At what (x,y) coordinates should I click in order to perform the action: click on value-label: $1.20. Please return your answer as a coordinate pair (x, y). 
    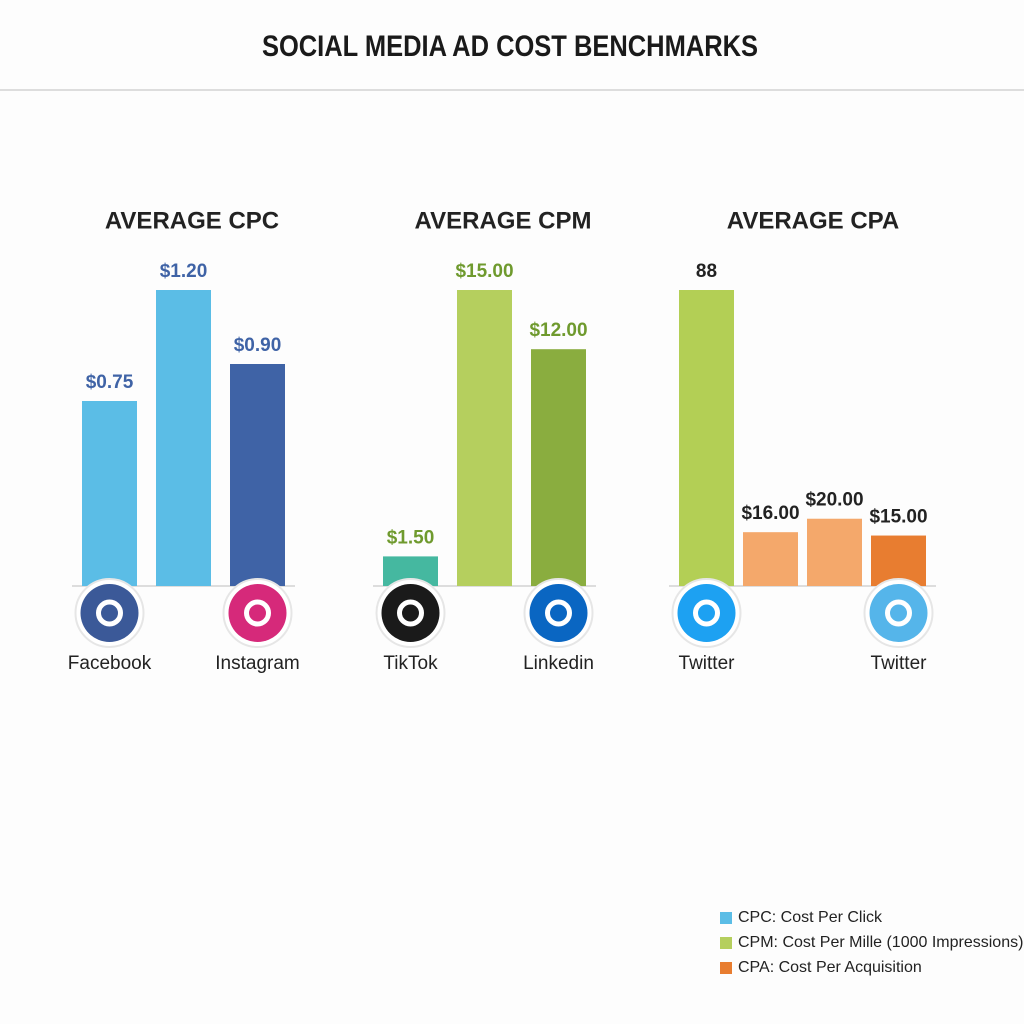
    Looking at the image, I should click on (184, 271).